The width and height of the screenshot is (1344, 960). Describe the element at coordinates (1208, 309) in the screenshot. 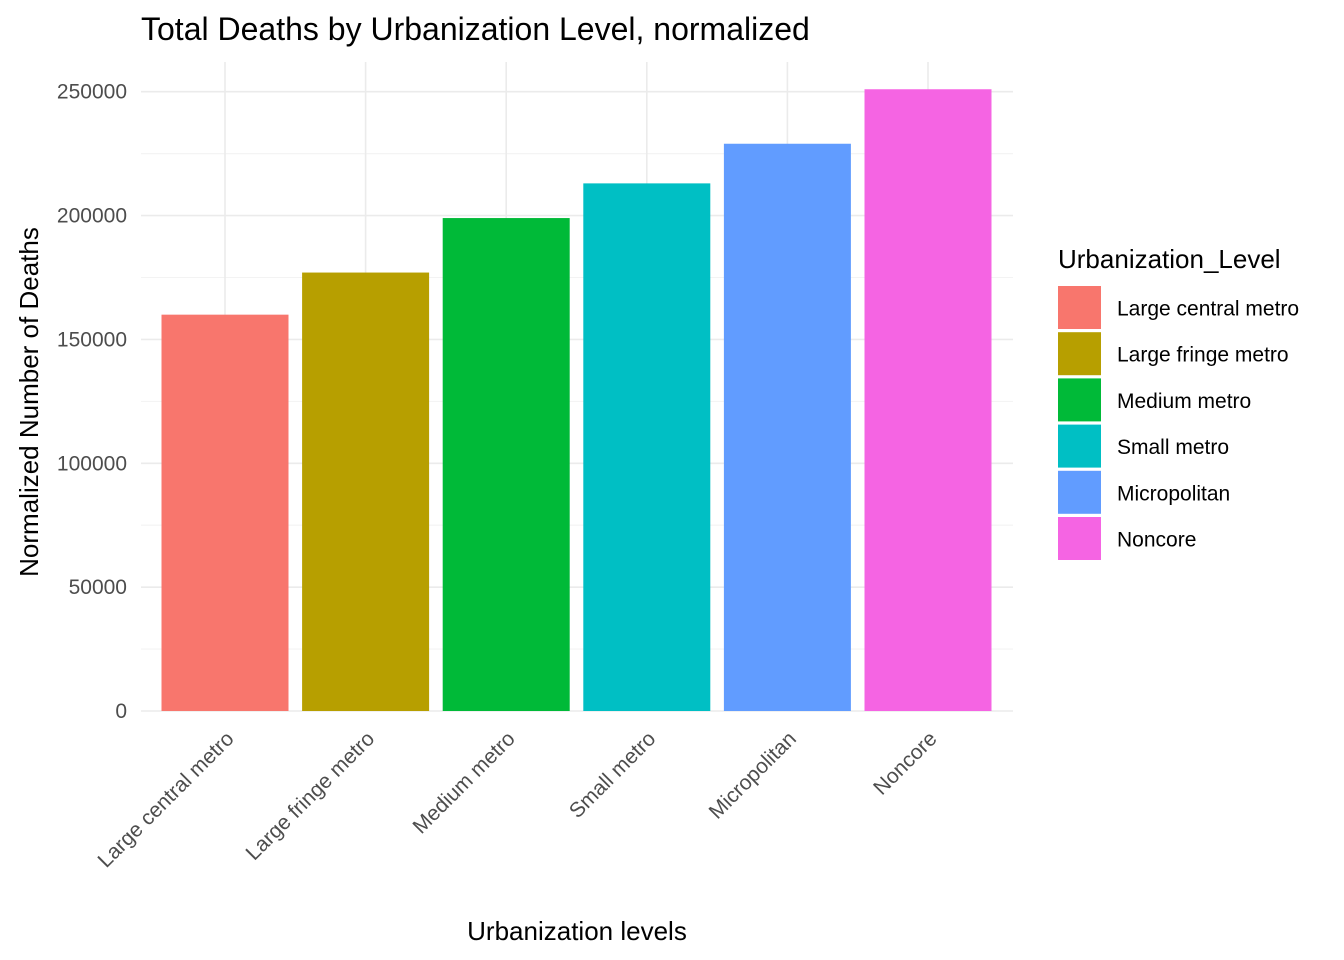

I see `legend-label: Large central metro` at that location.